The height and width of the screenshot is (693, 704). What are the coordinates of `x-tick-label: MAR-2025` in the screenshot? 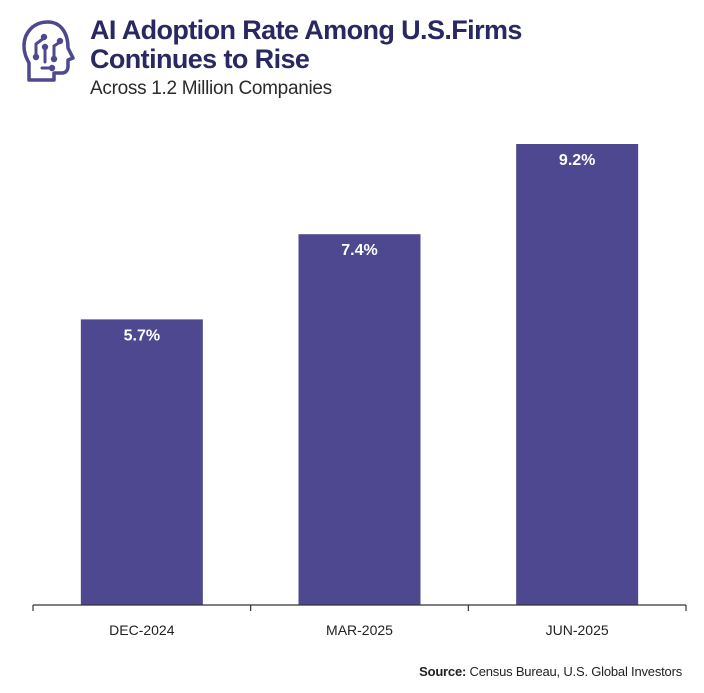 It's located at (359, 630).